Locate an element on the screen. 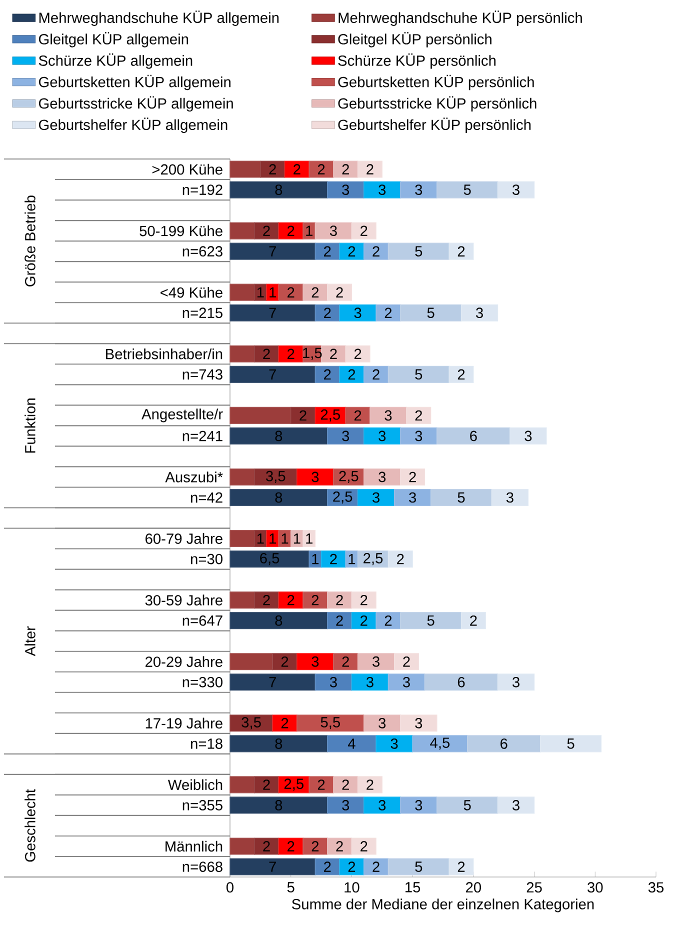  data-label: 4,5 is located at coordinates (440, 744).